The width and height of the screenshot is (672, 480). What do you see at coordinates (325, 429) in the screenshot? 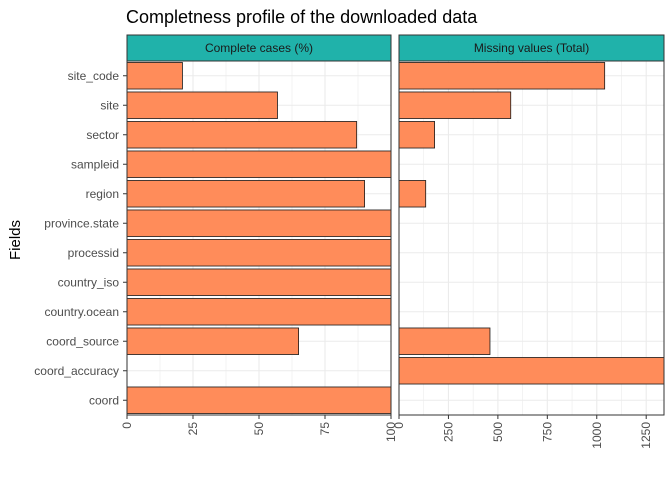
I see `x-tick-label: 75` at bounding box center [325, 429].